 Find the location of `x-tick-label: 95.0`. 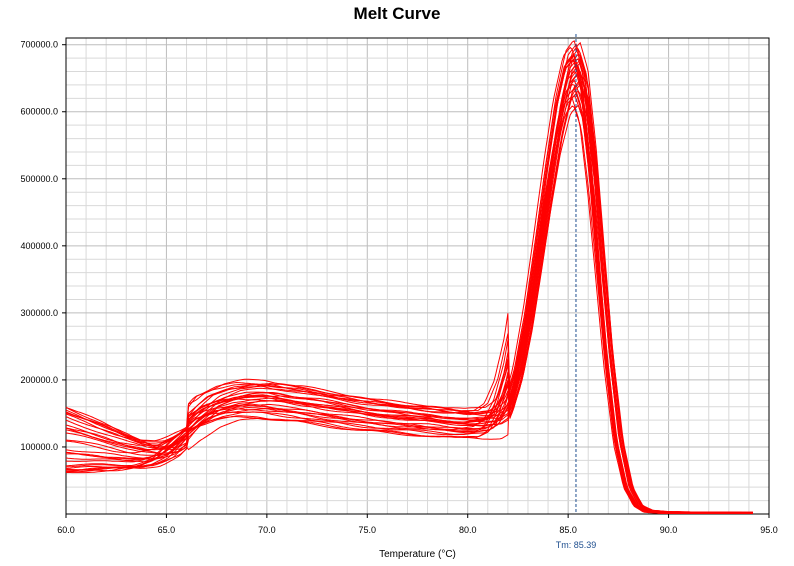

x-tick-label: 95.0 is located at coordinates (769, 530).